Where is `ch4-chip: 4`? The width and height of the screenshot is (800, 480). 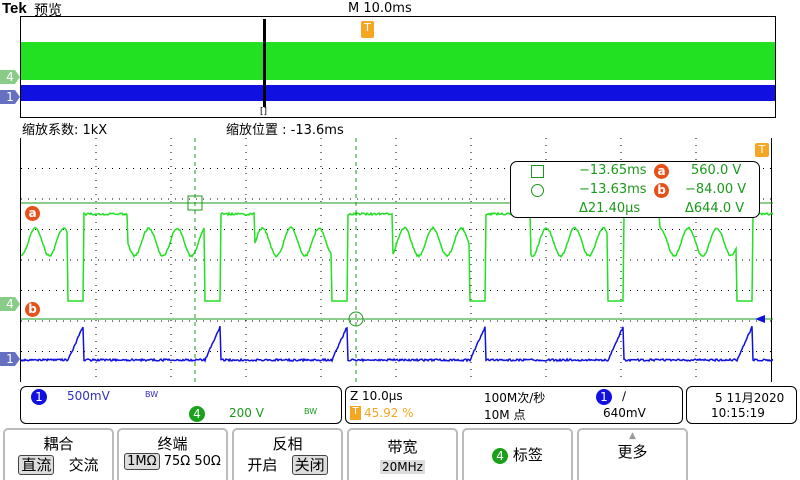
ch4-chip: 4 is located at coordinates (197, 414).